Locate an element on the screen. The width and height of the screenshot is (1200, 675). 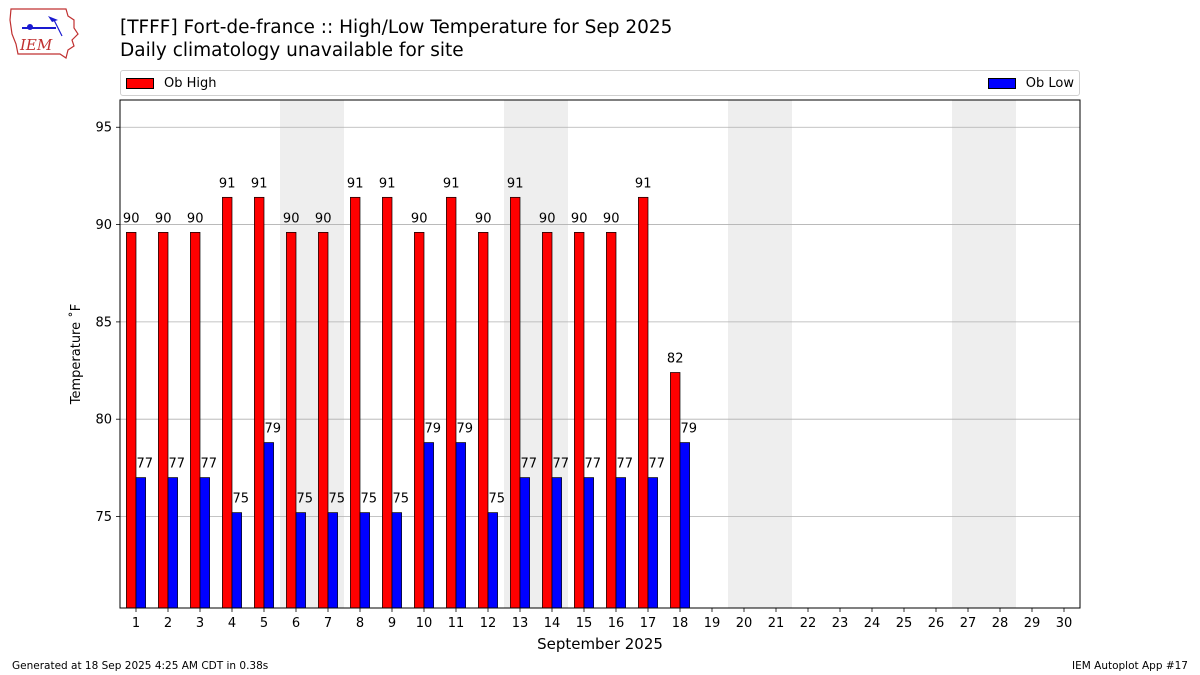
x-tick-label: 20 is located at coordinates (744, 623).